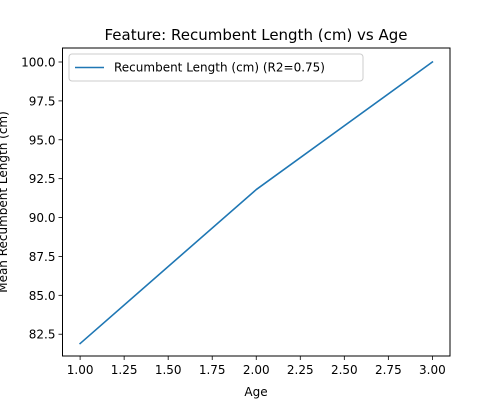 This screenshot has height=400, width=500. I want to click on y-tick-label: 100.0, so click(38, 63).